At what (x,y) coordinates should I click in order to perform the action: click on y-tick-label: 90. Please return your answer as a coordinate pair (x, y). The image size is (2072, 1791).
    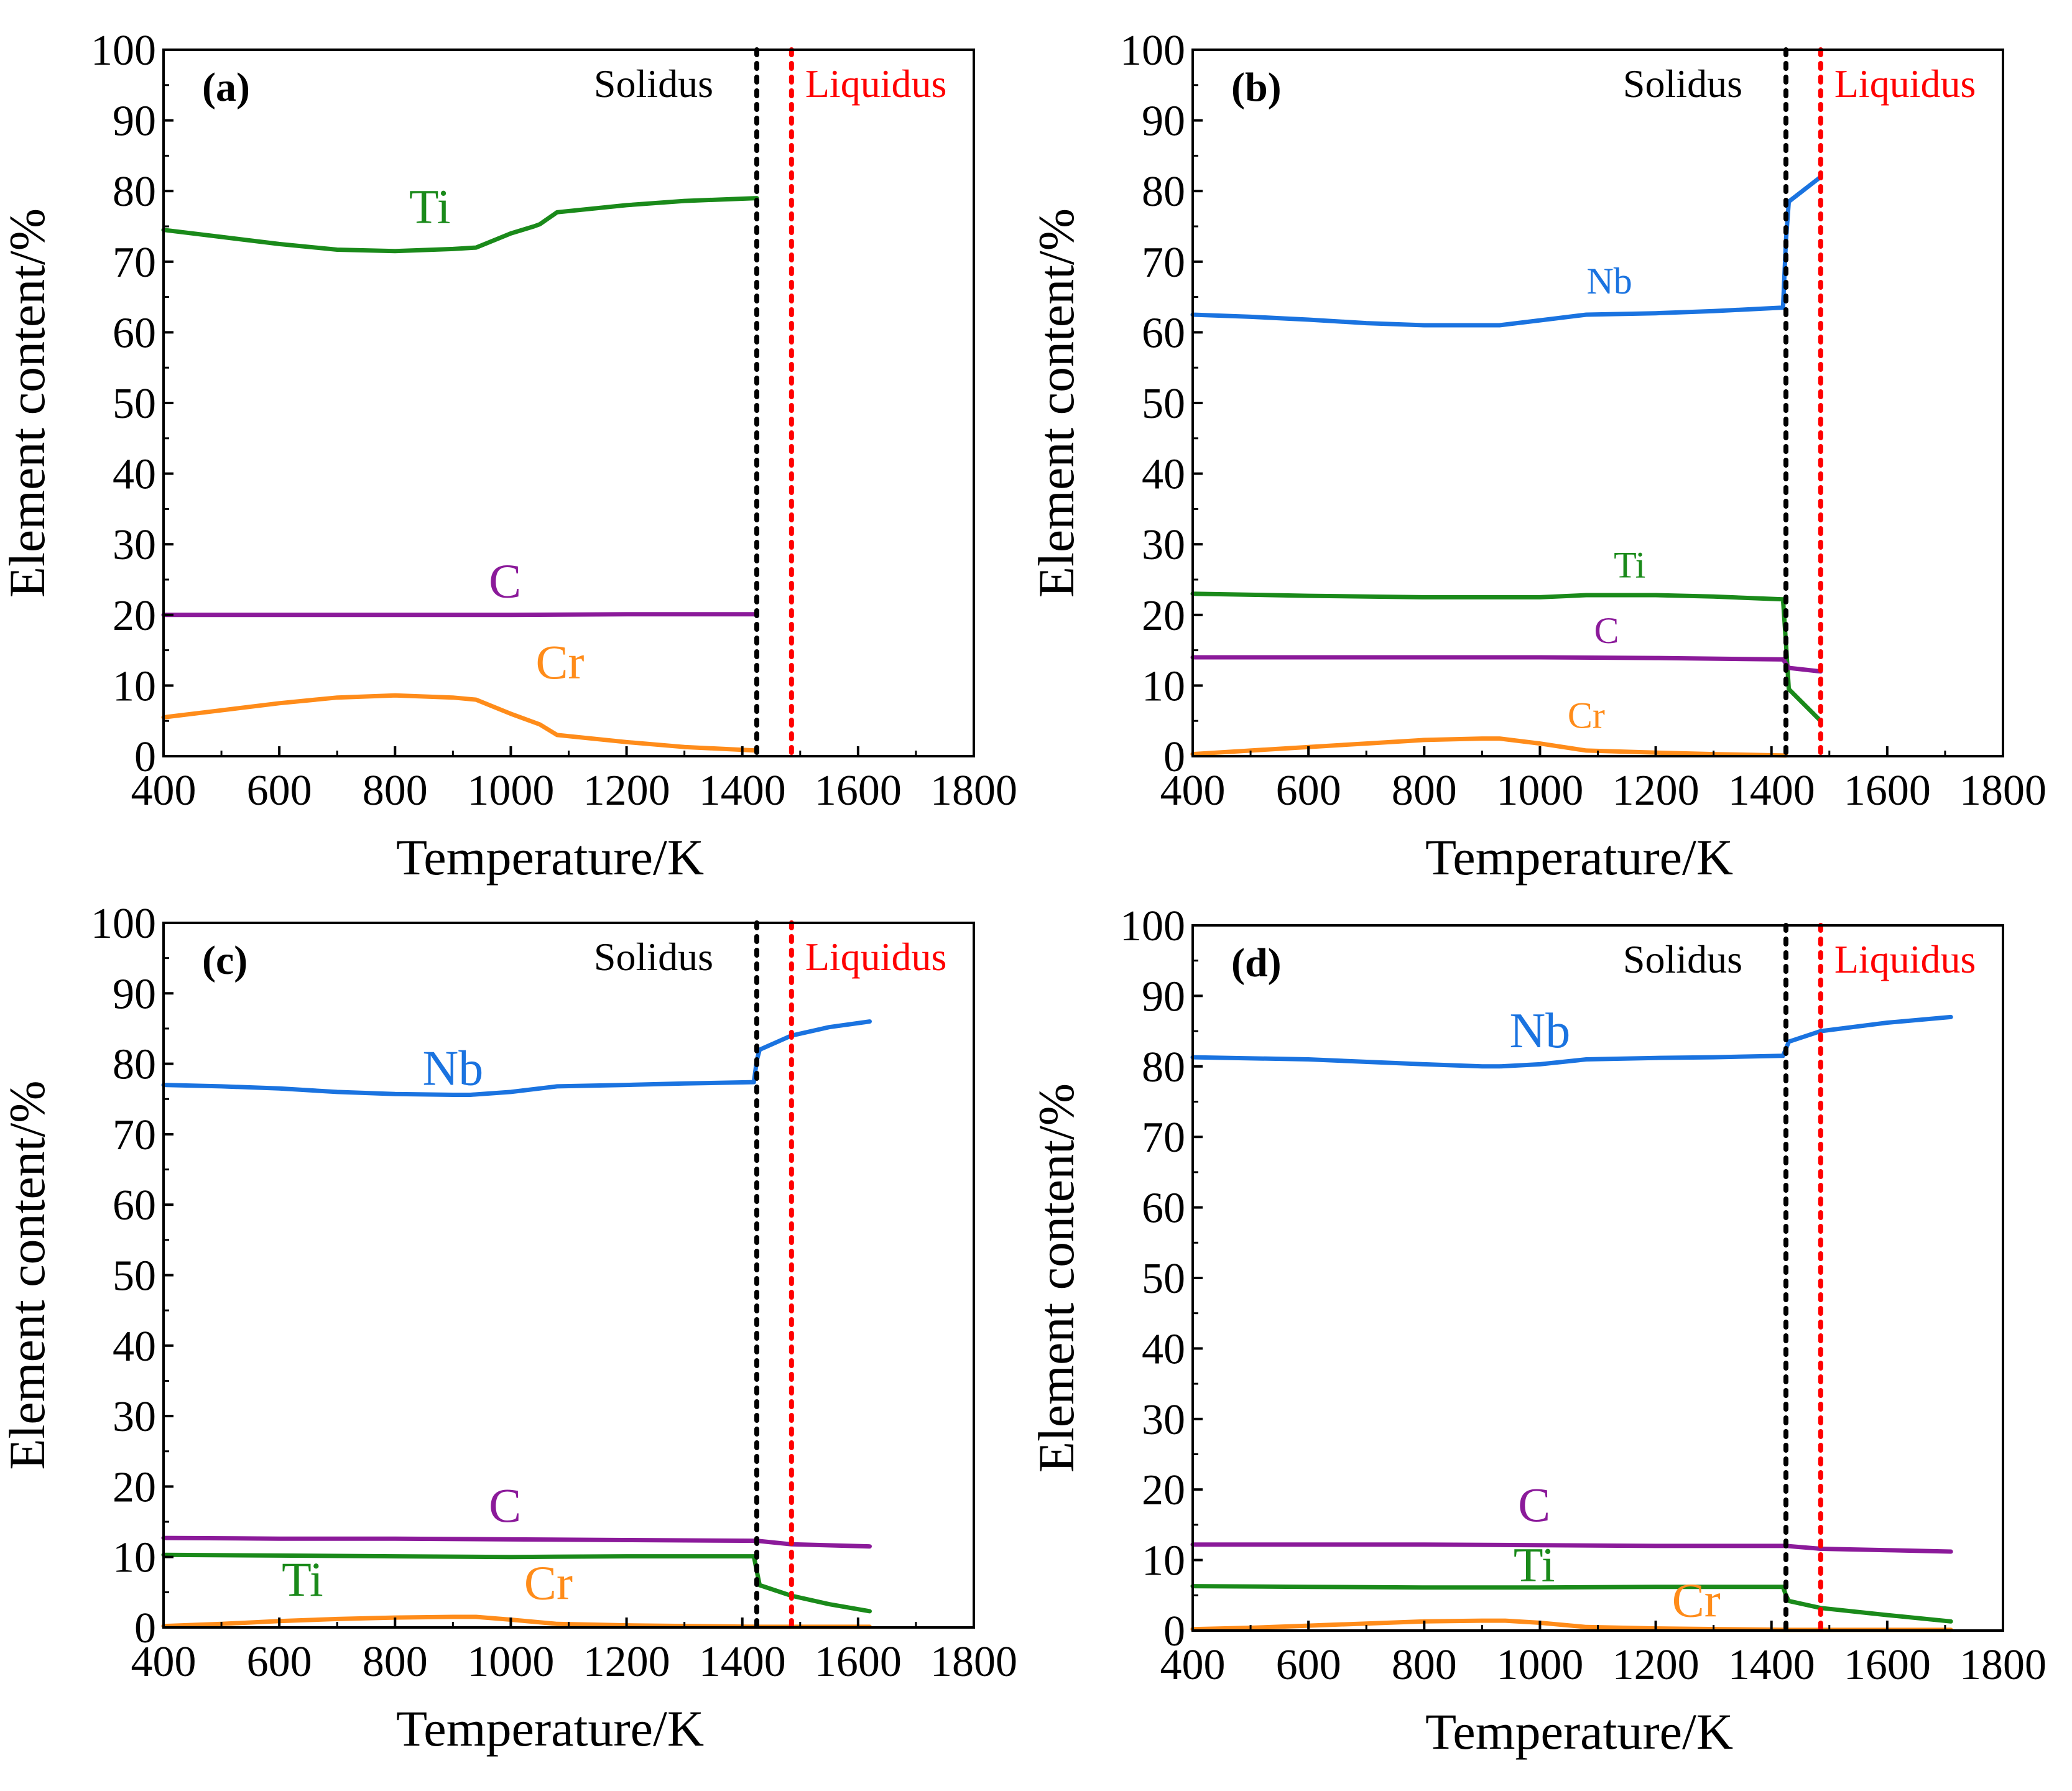
    Looking at the image, I should click on (1163, 122).